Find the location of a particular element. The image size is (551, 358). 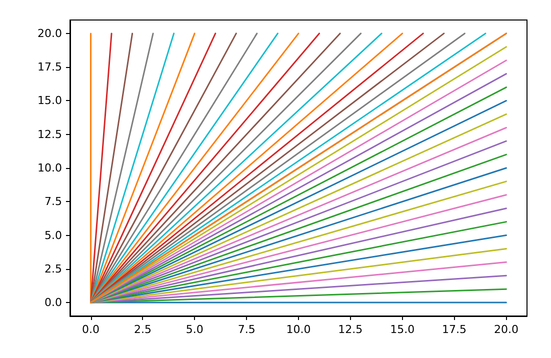

x-tick-label: 7.5 is located at coordinates (247, 329).